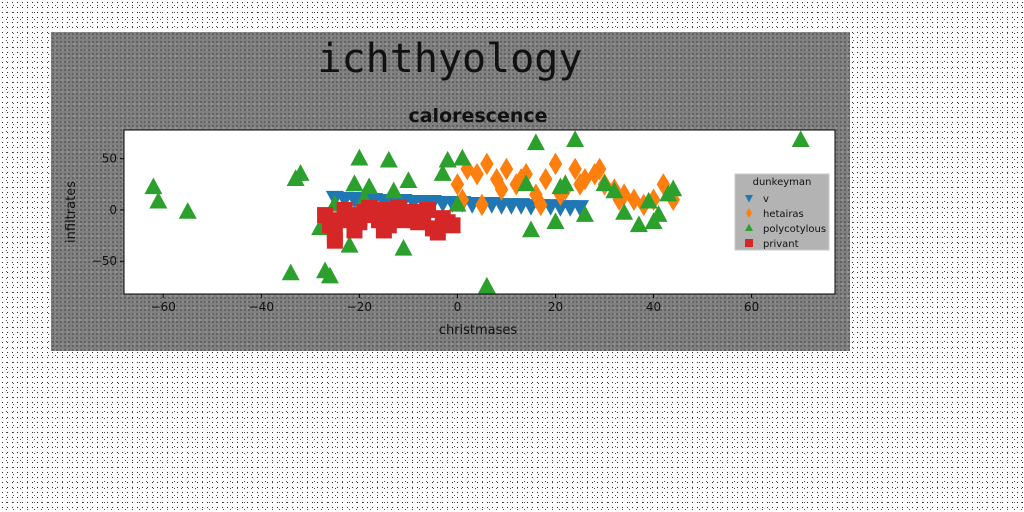 Image resolution: width=1024 pixels, height=512 pixels. What do you see at coordinates (785, 222) in the screenshot?
I see `legend-items: v hetairas polycotylous privant` at bounding box center [785, 222].